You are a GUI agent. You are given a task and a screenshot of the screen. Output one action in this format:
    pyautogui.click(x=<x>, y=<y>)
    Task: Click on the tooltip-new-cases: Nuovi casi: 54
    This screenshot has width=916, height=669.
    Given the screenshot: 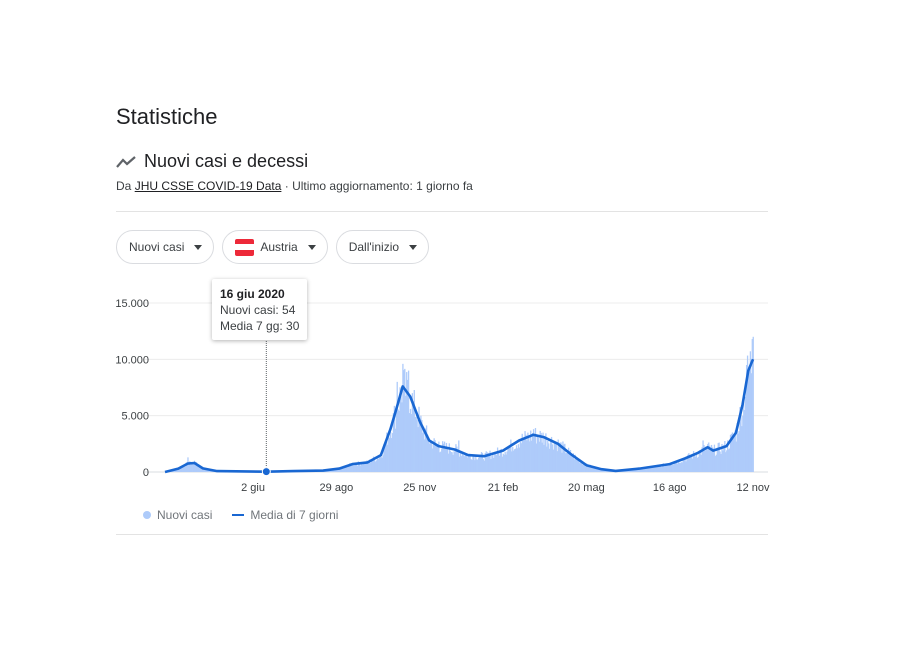 What is the action you would take?
    pyautogui.click(x=258, y=310)
    